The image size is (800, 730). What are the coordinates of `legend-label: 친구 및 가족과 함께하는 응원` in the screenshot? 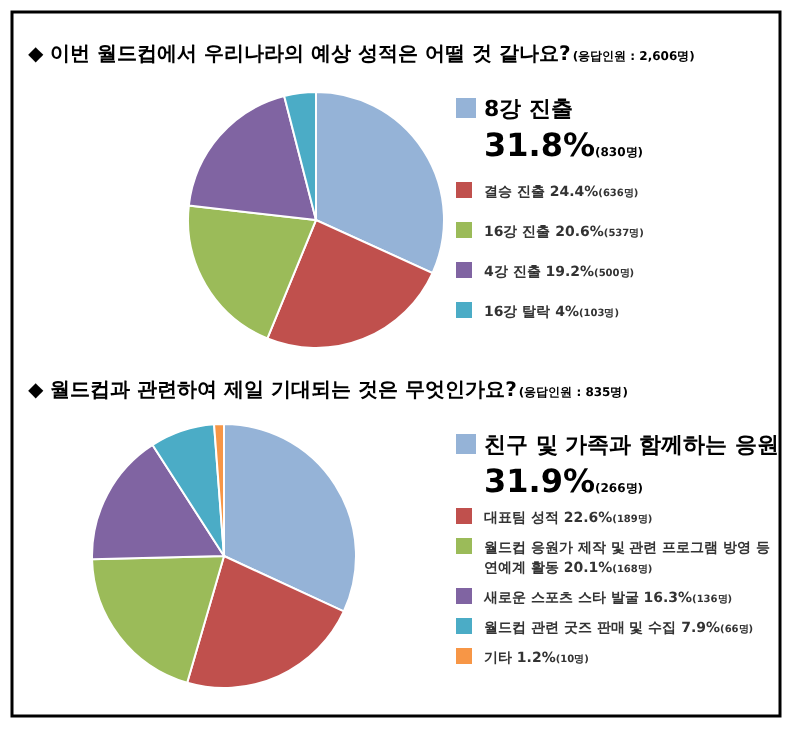 It's located at (631, 445).